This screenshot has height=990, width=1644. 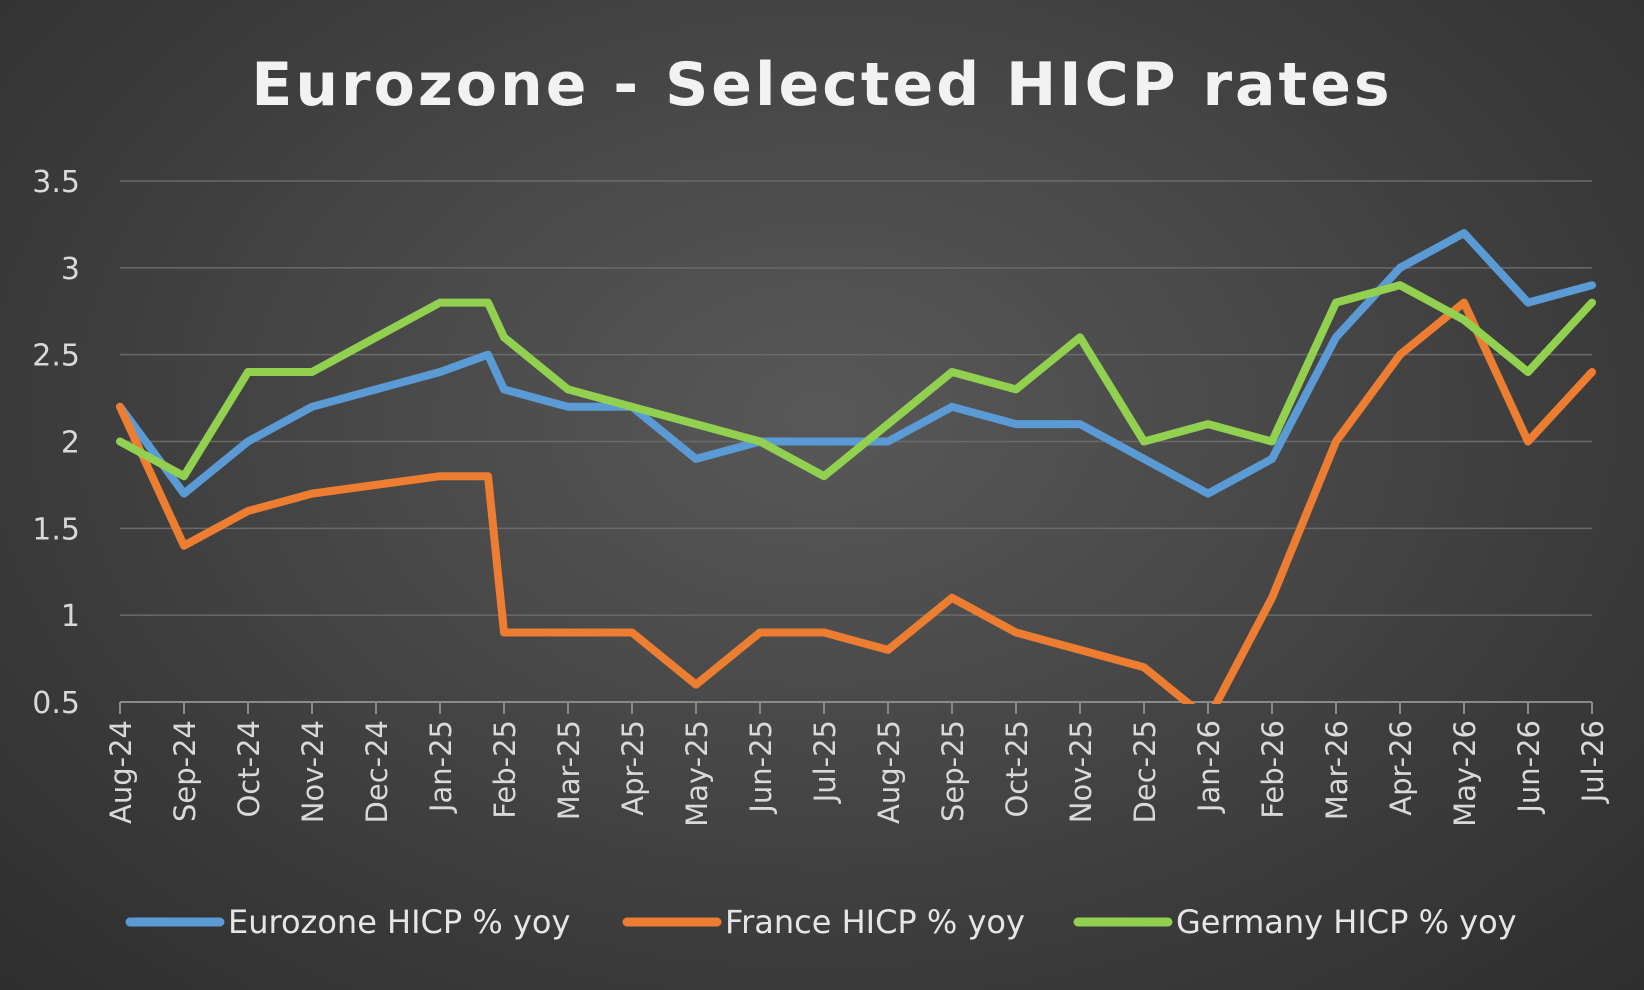 I want to click on y-tick-label: 1.5, so click(x=56, y=529).